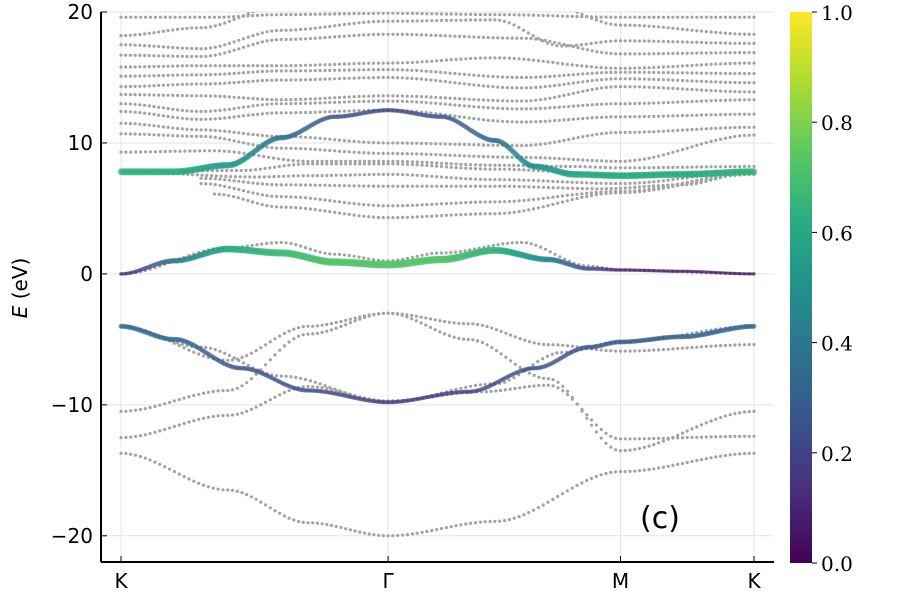 This screenshot has width=901, height=600. Describe the element at coordinates (837, 233) in the screenshot. I see `colorbar-tick-label: 0.6` at that location.